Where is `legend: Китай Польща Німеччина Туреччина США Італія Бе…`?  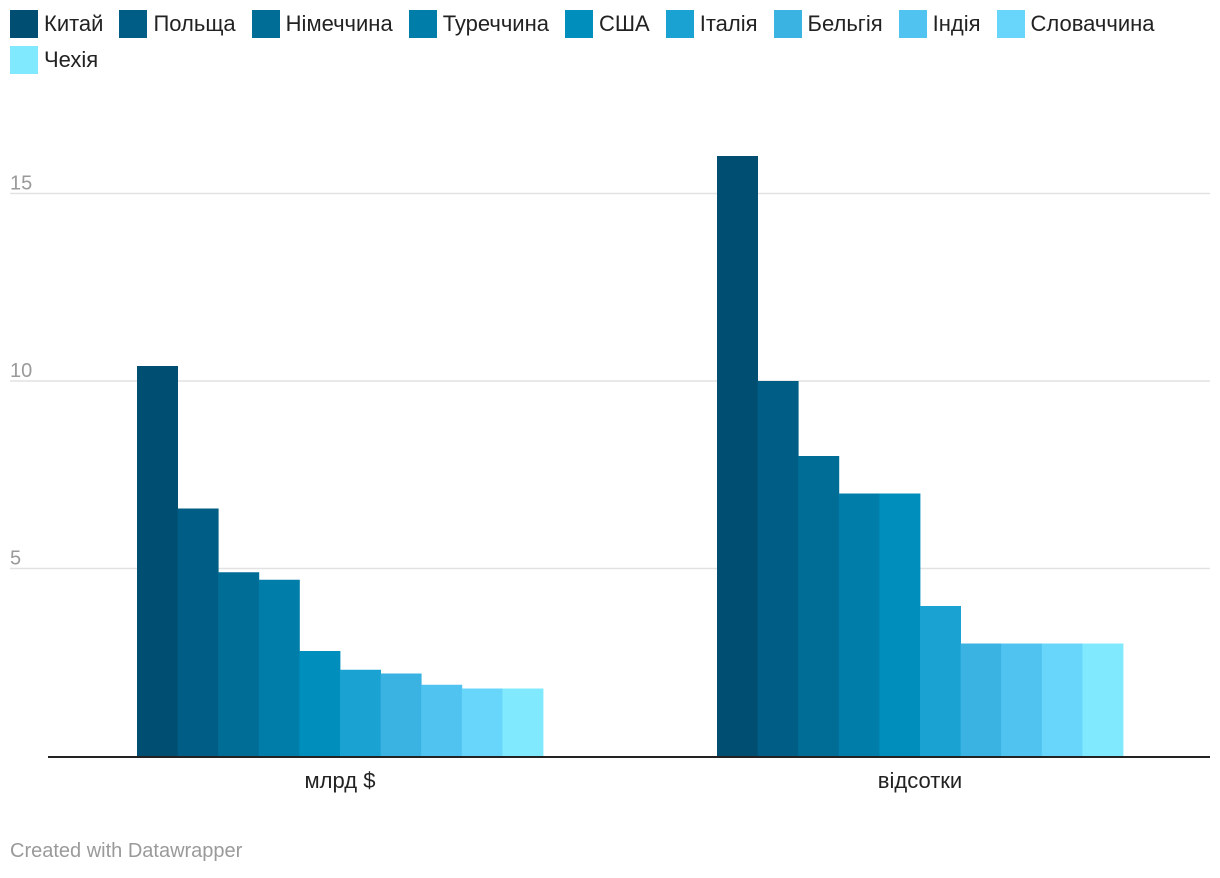
legend: Китай Польща Німеччина Туреччина США Італія Бе… is located at coordinates (610, 42).